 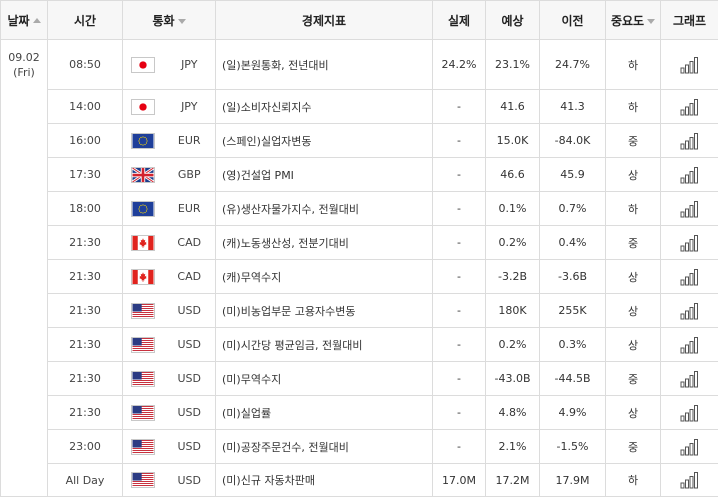 What do you see at coordinates (24, 72) in the screenshot?
I see `weekday-value: (Fri)` at bounding box center [24, 72].